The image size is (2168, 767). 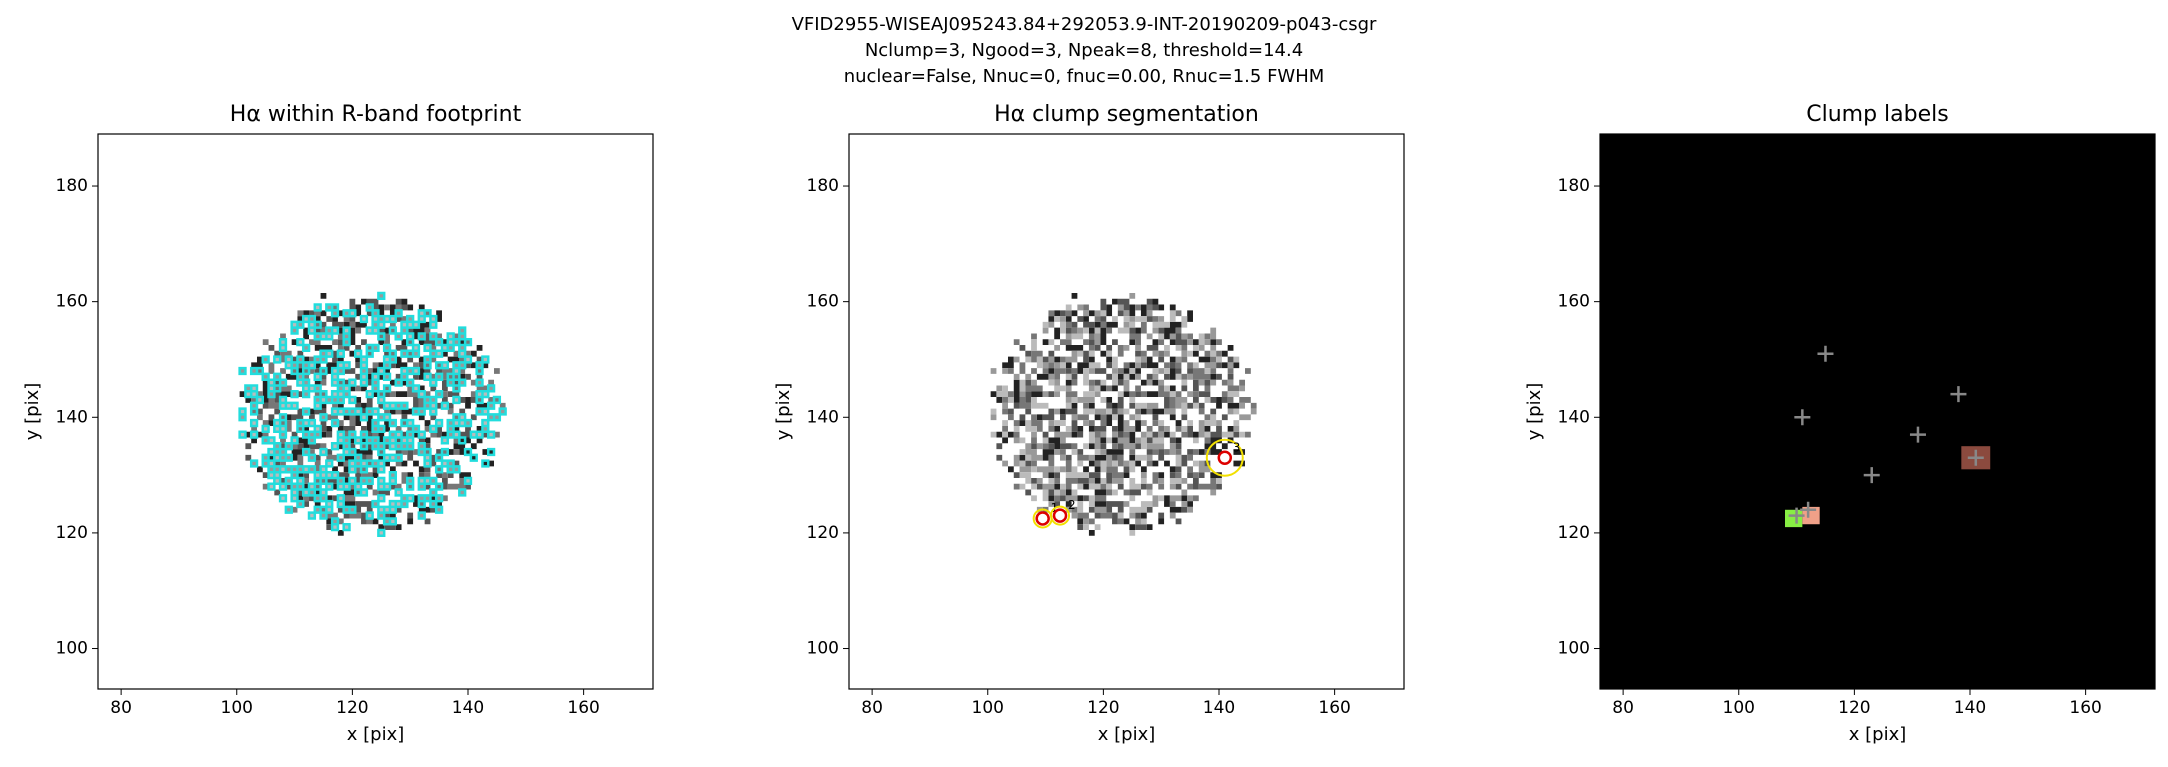 What do you see at coordinates (1877, 114) in the screenshot?
I see `panel-title: Clump labels` at bounding box center [1877, 114].